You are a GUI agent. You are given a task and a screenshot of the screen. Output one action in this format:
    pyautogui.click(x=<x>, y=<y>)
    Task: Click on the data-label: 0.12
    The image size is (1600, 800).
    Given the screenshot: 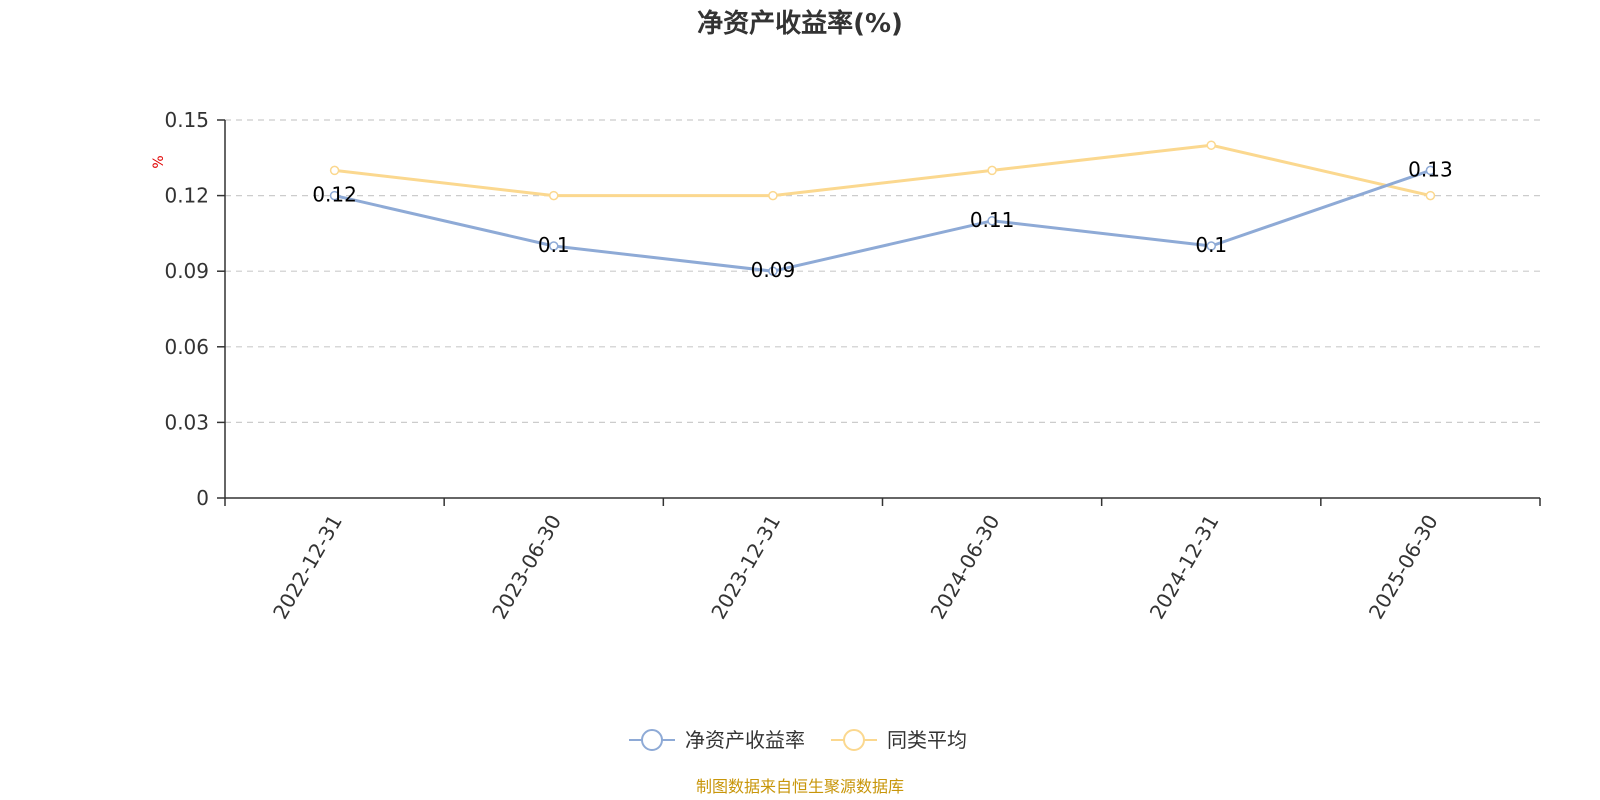 What is the action you would take?
    pyautogui.click(x=334, y=195)
    